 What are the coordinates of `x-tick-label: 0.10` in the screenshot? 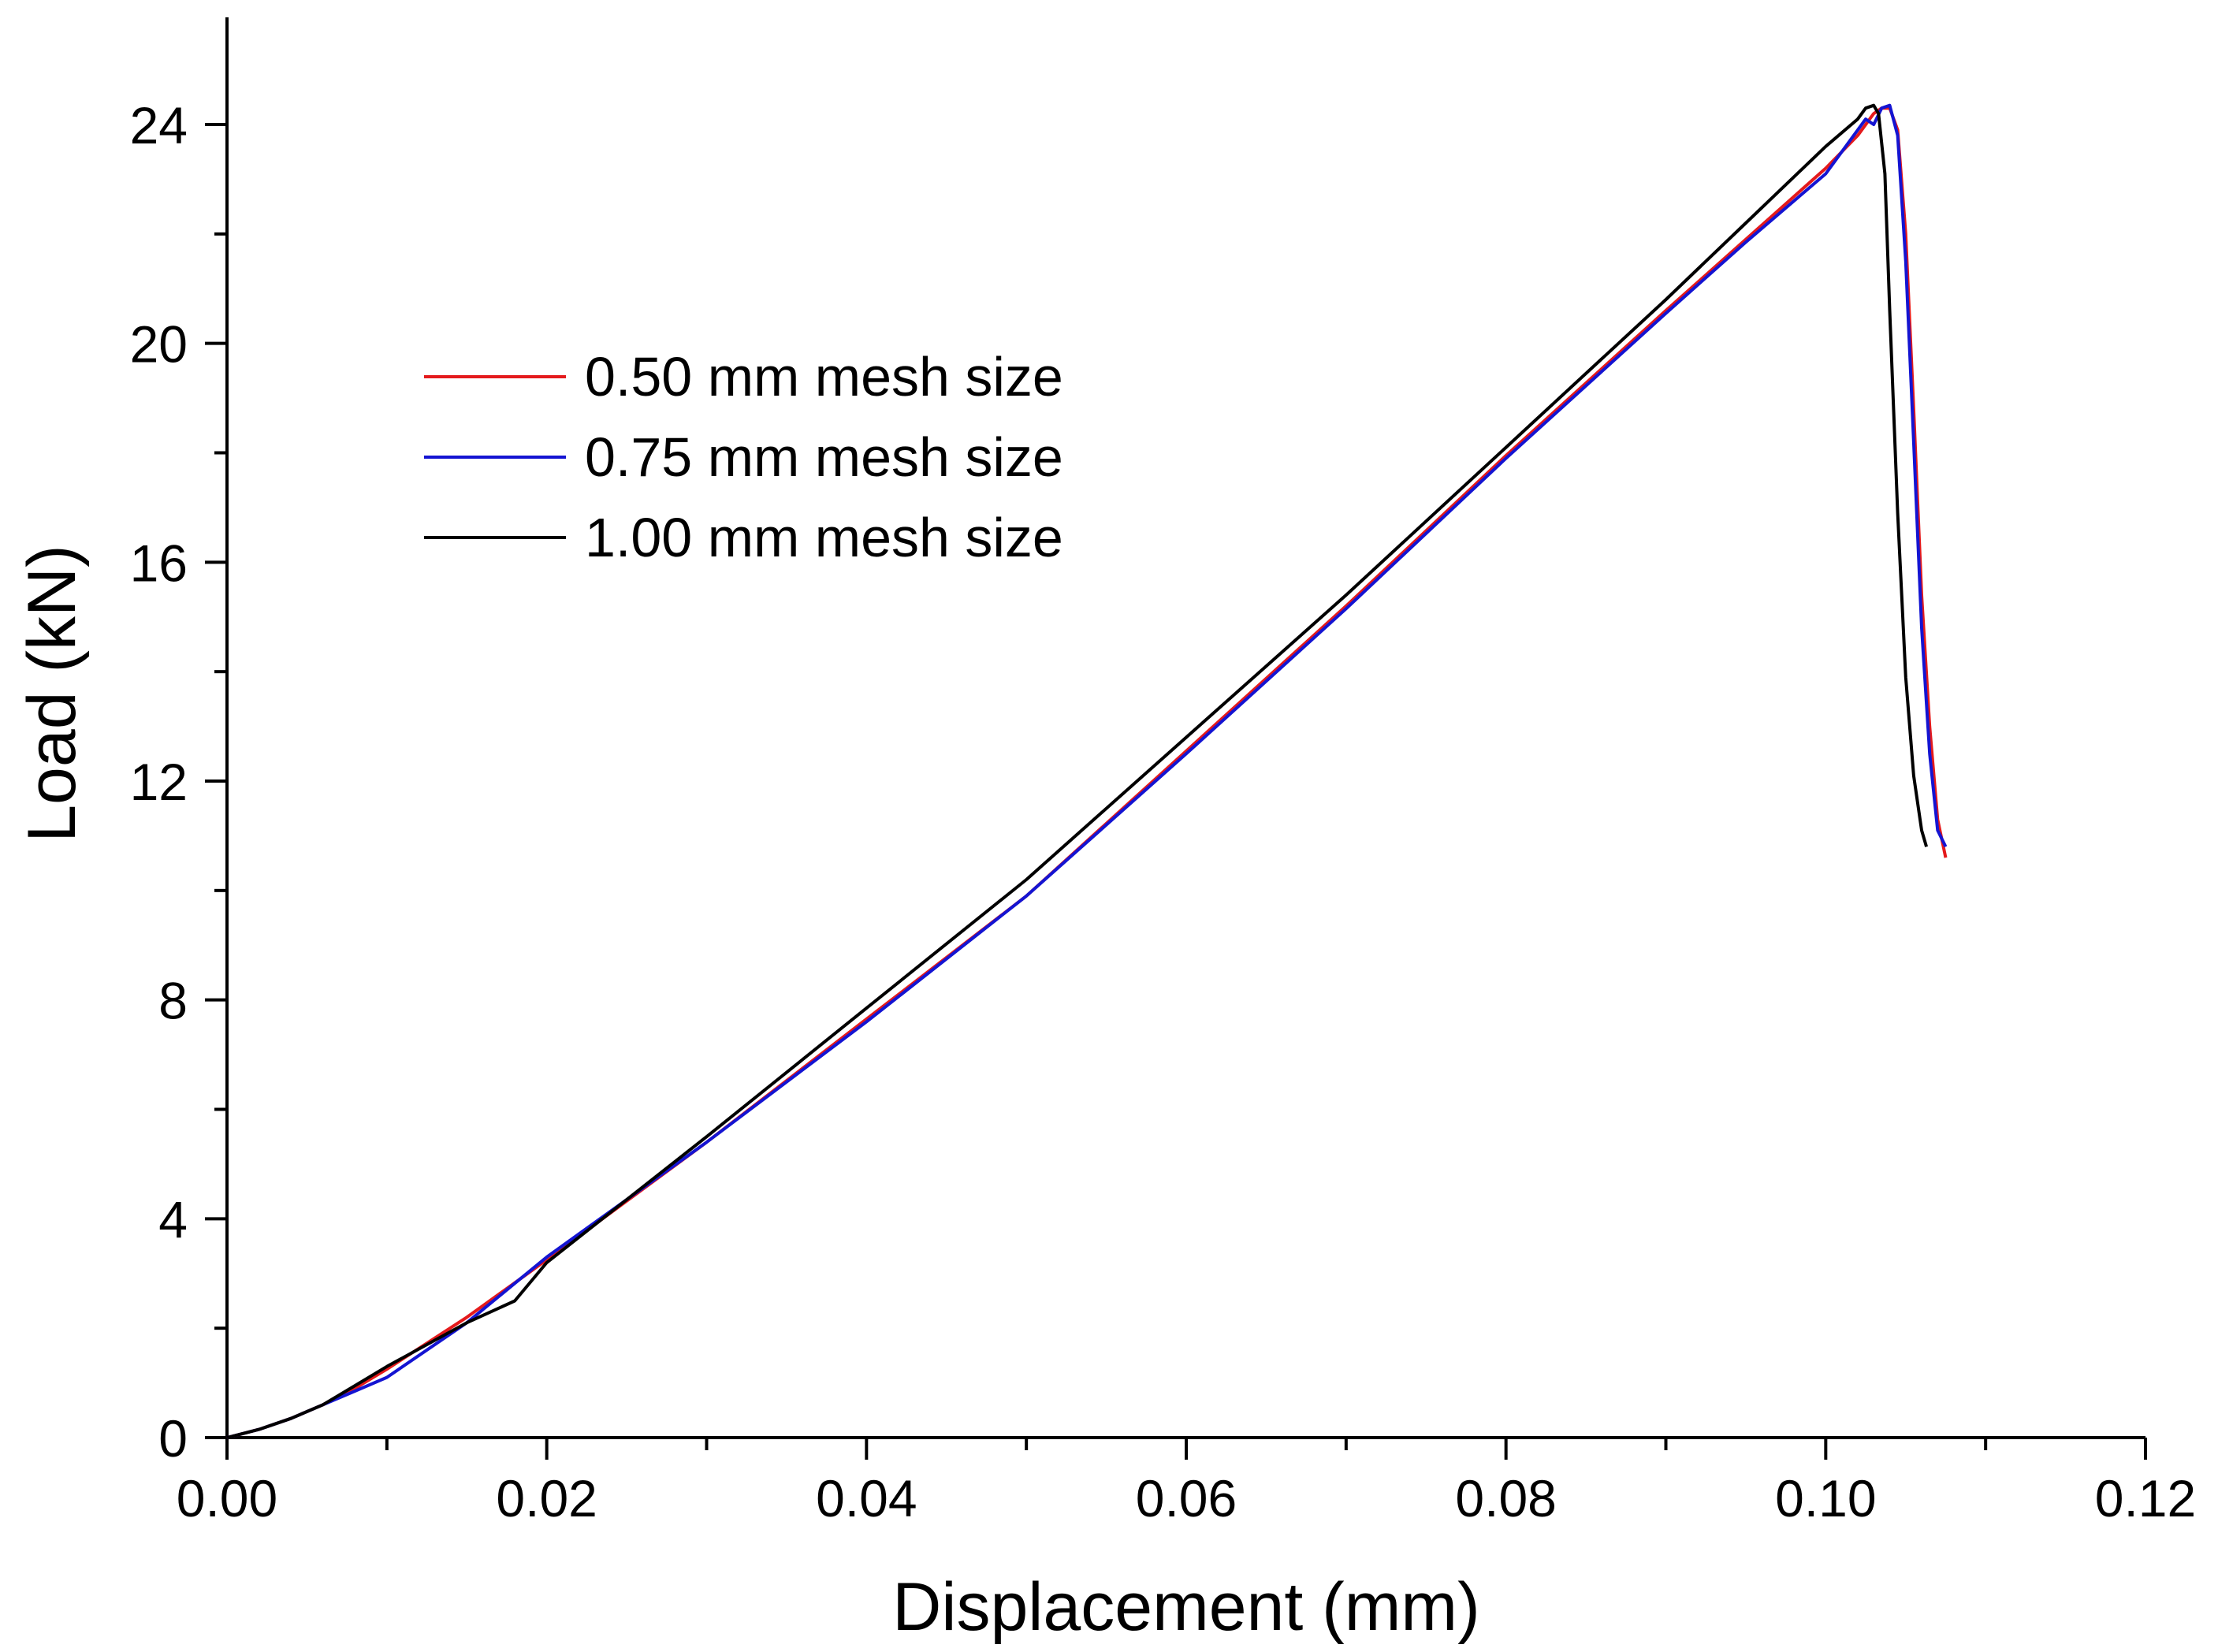 It's located at (1826, 1498).